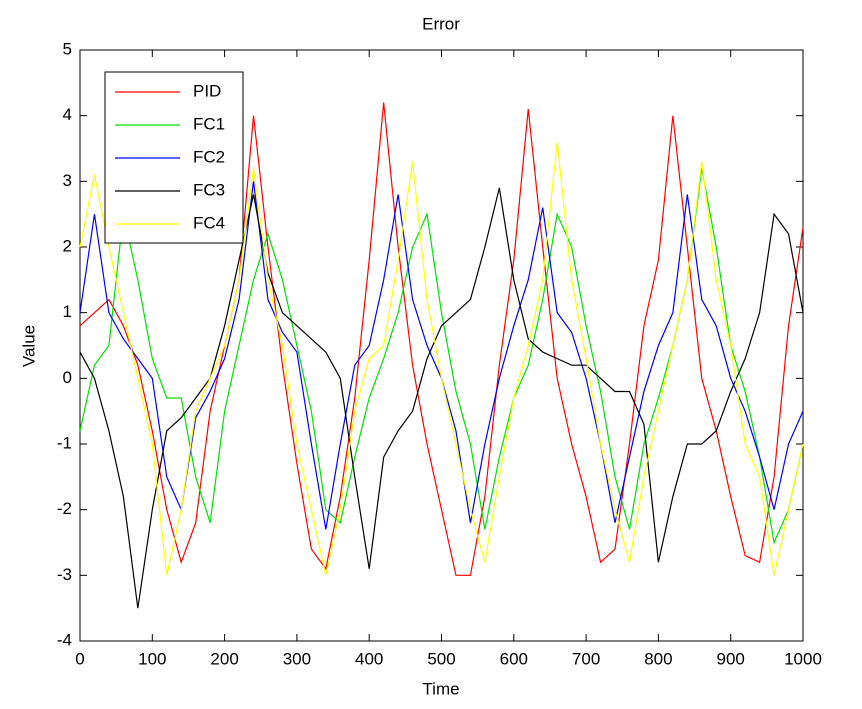 This screenshot has width=862, height=709. I want to click on y-axis-label: Value, so click(28, 346).